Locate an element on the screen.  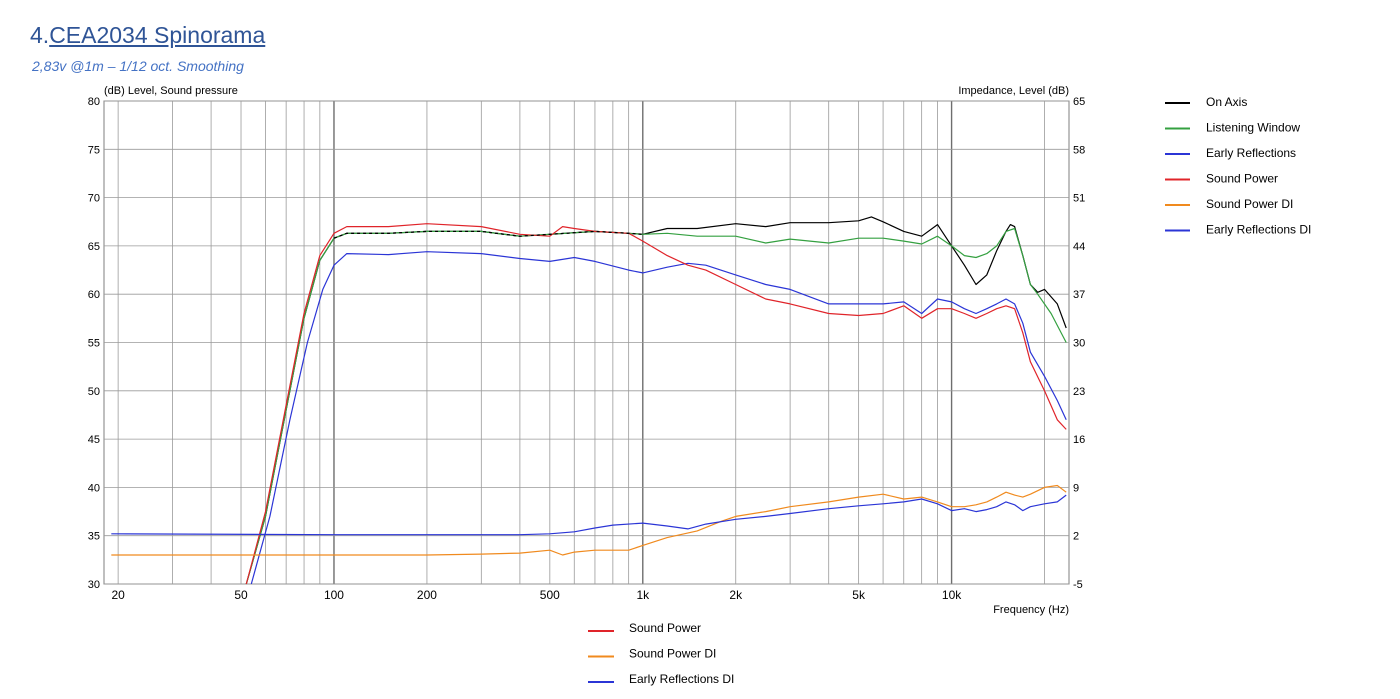
legend-label: Listening Window is located at coordinates (1253, 128).